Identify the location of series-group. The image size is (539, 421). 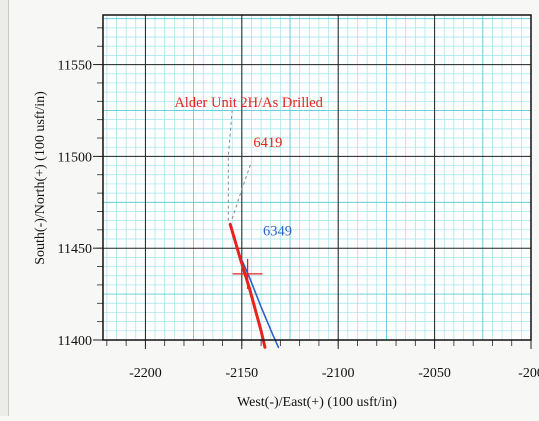
(253, 229).